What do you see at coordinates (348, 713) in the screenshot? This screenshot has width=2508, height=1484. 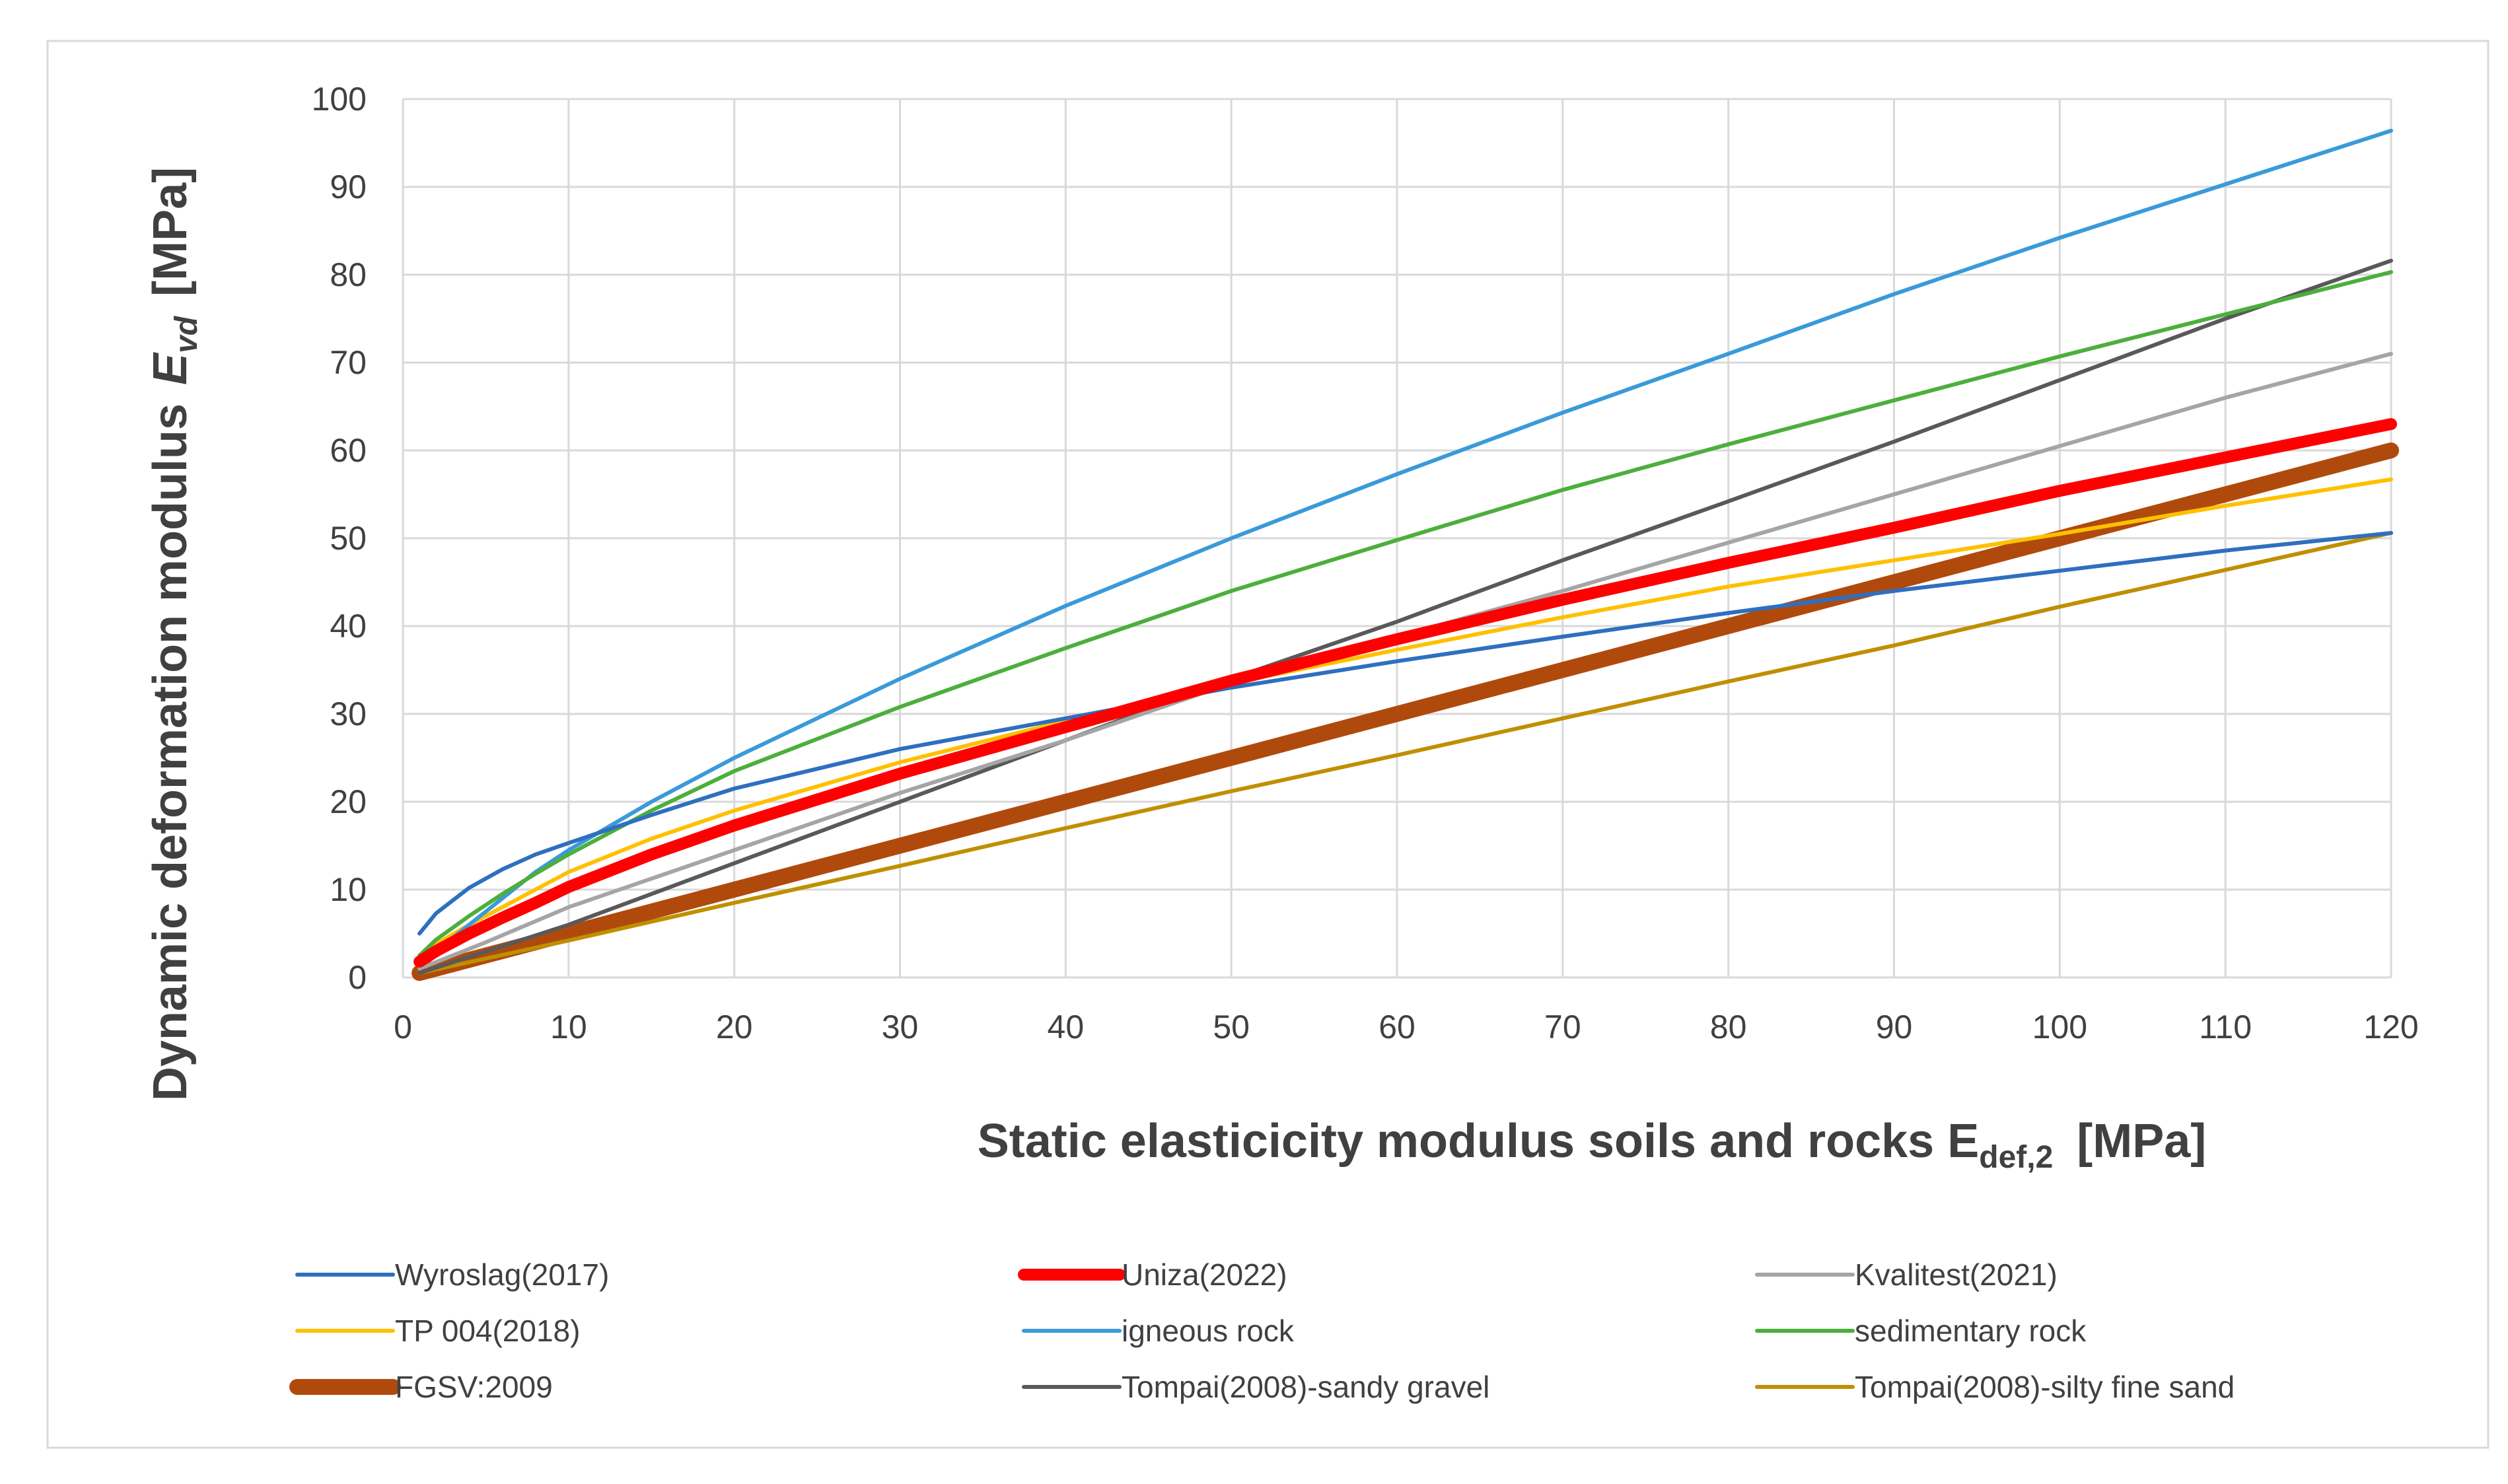 I see `y-tick-label: 30` at bounding box center [348, 713].